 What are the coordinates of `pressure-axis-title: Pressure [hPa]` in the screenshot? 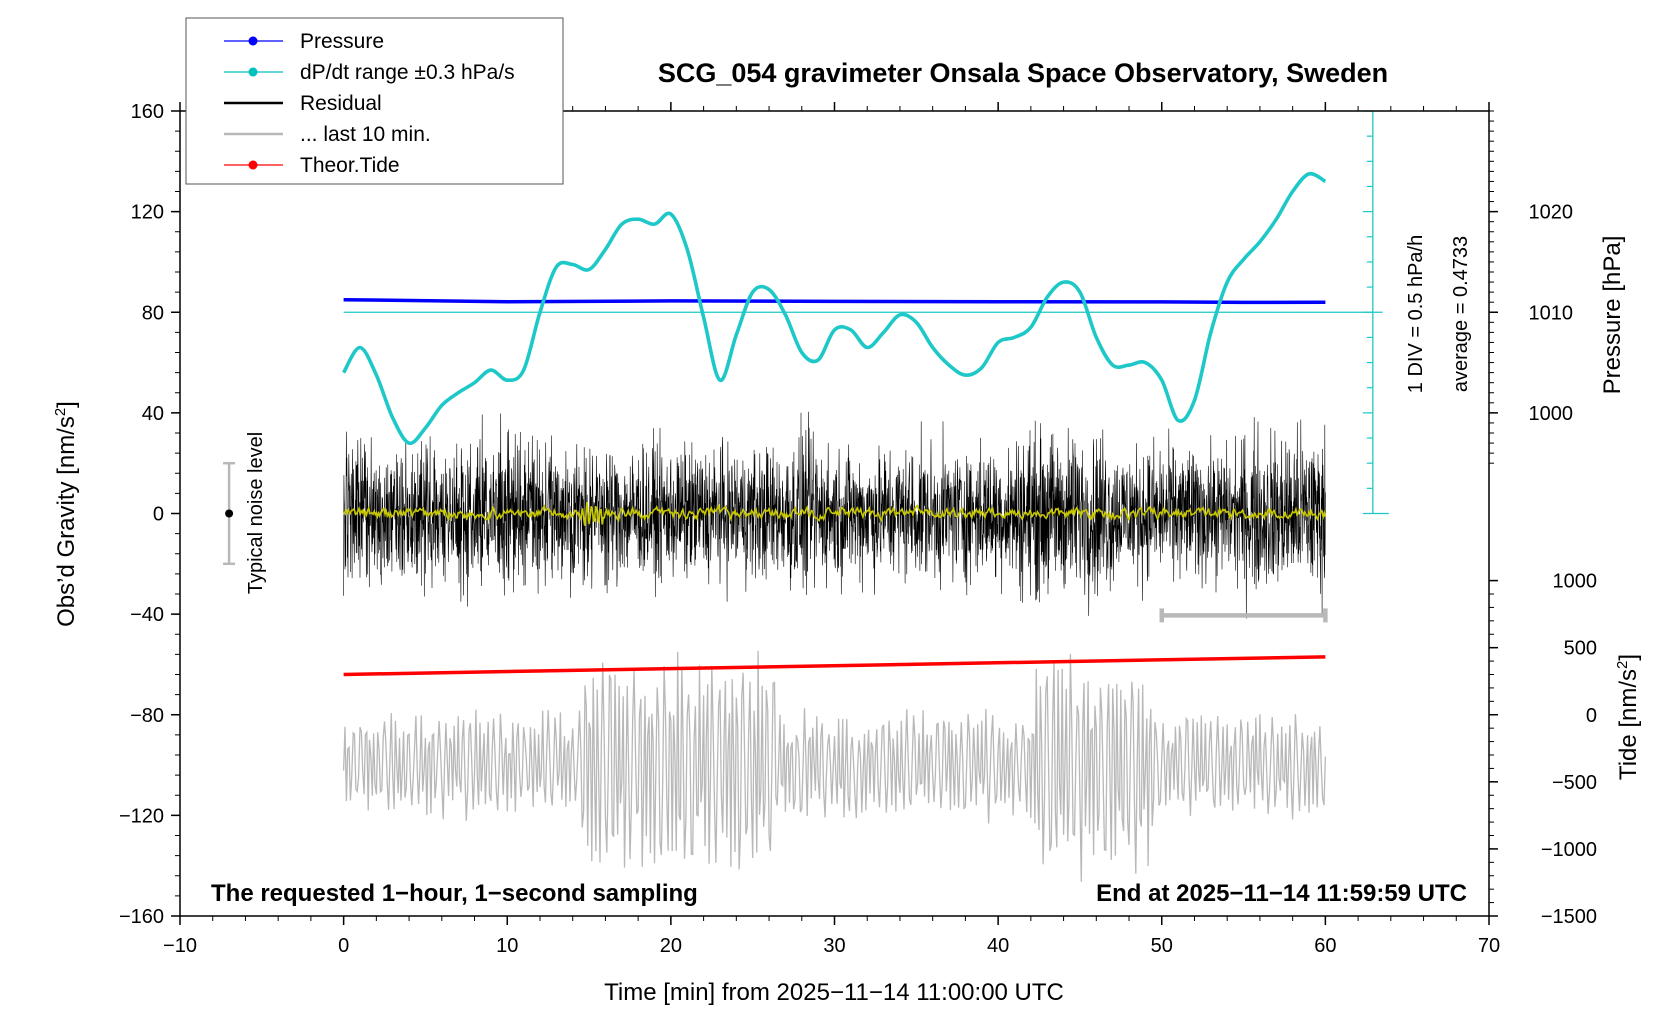 It's located at (1612, 315).